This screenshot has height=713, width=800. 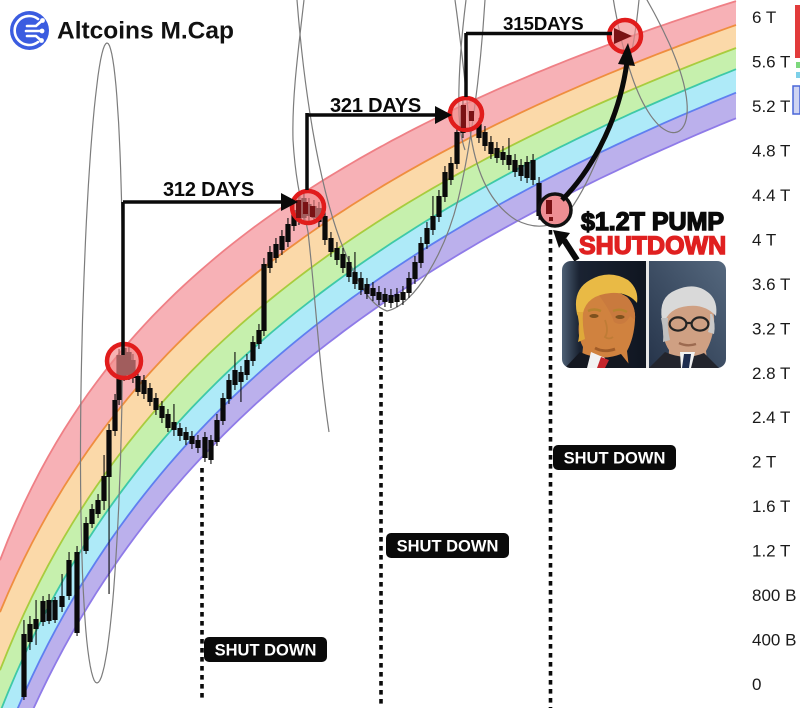 What do you see at coordinates (771, 328) in the screenshot?
I see `svg-text: 3.2 T` at bounding box center [771, 328].